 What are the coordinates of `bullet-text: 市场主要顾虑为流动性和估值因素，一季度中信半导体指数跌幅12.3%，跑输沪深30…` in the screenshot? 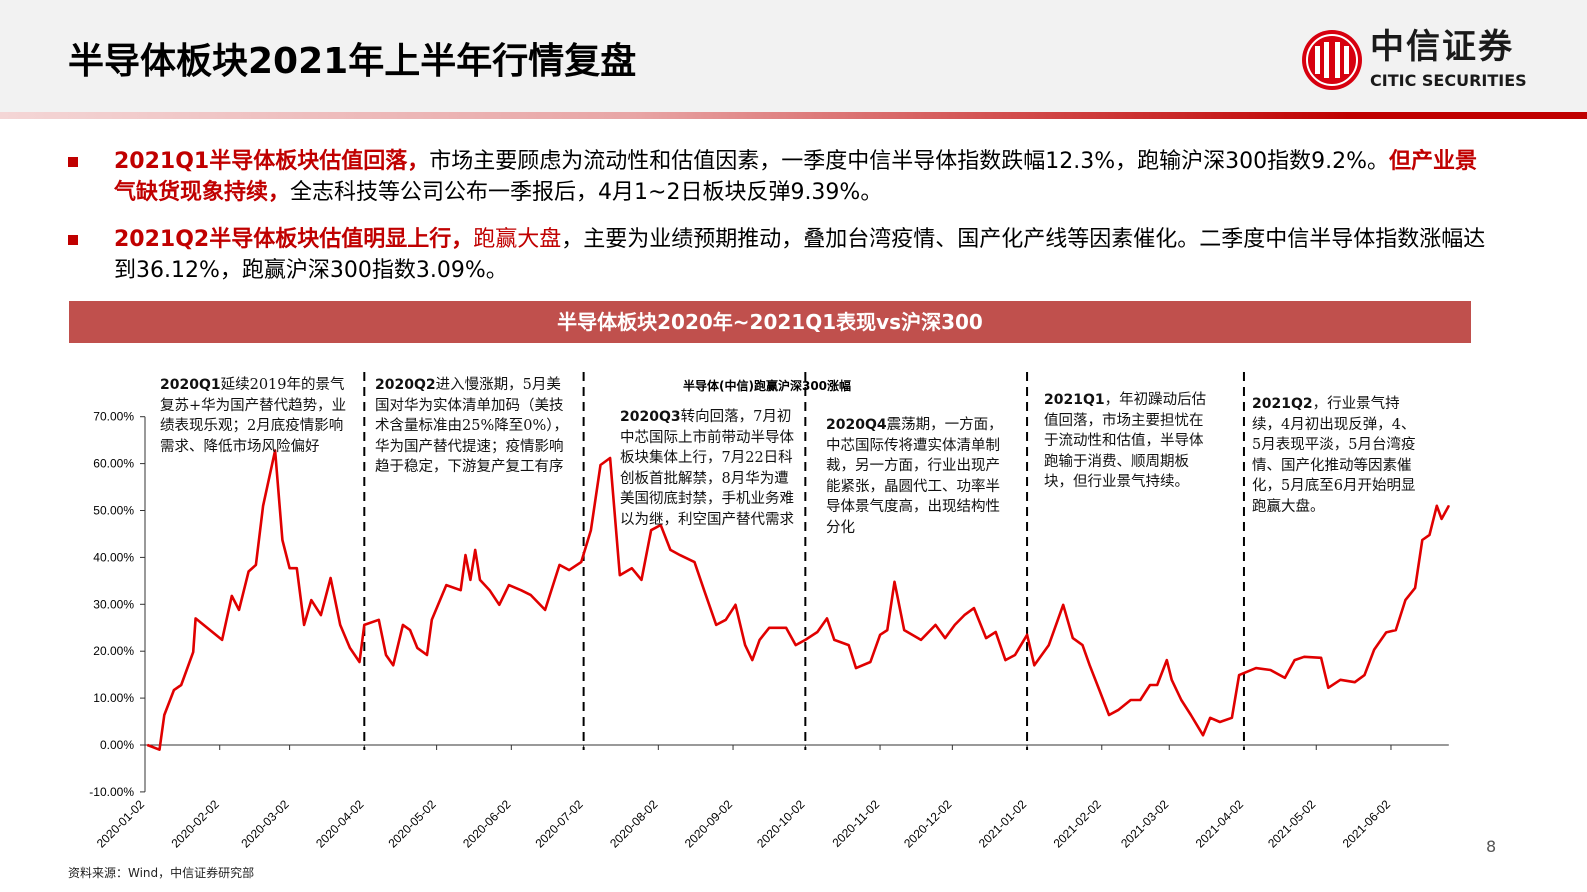 It's located at (909, 161).